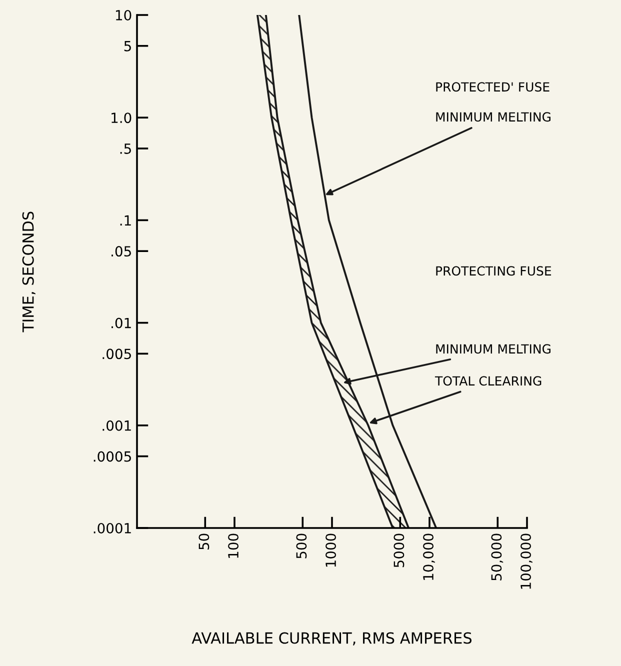  What do you see at coordinates (121, 251) in the screenshot?
I see `y-tick-label: .05` at bounding box center [121, 251].